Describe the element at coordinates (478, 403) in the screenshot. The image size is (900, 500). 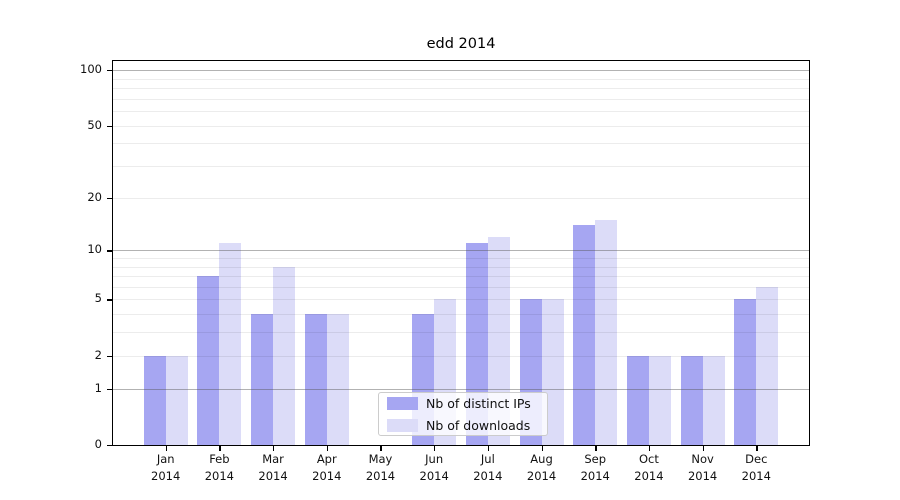
I see `legend-label-distinct-ips: Nb of distinct IPs` at that location.